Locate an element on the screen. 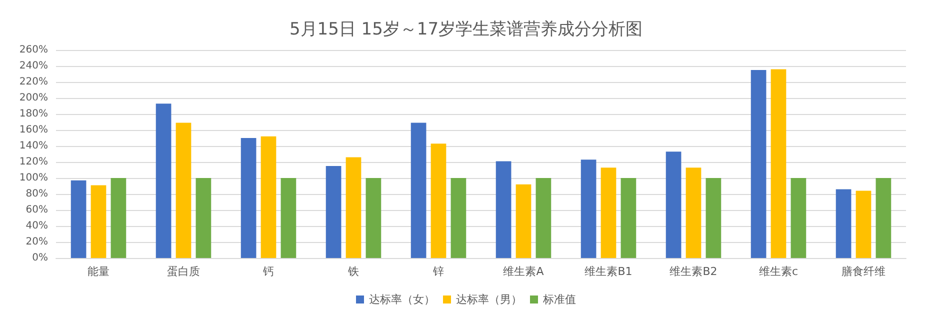 The width and height of the screenshot is (932, 326). x-tick-label: 锌 is located at coordinates (438, 271).